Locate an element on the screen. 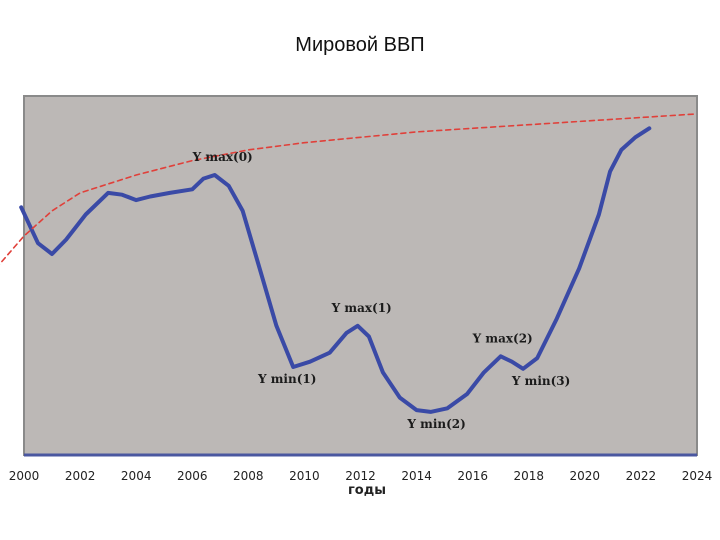  x-tick-label: 2022 is located at coordinates (641, 476).